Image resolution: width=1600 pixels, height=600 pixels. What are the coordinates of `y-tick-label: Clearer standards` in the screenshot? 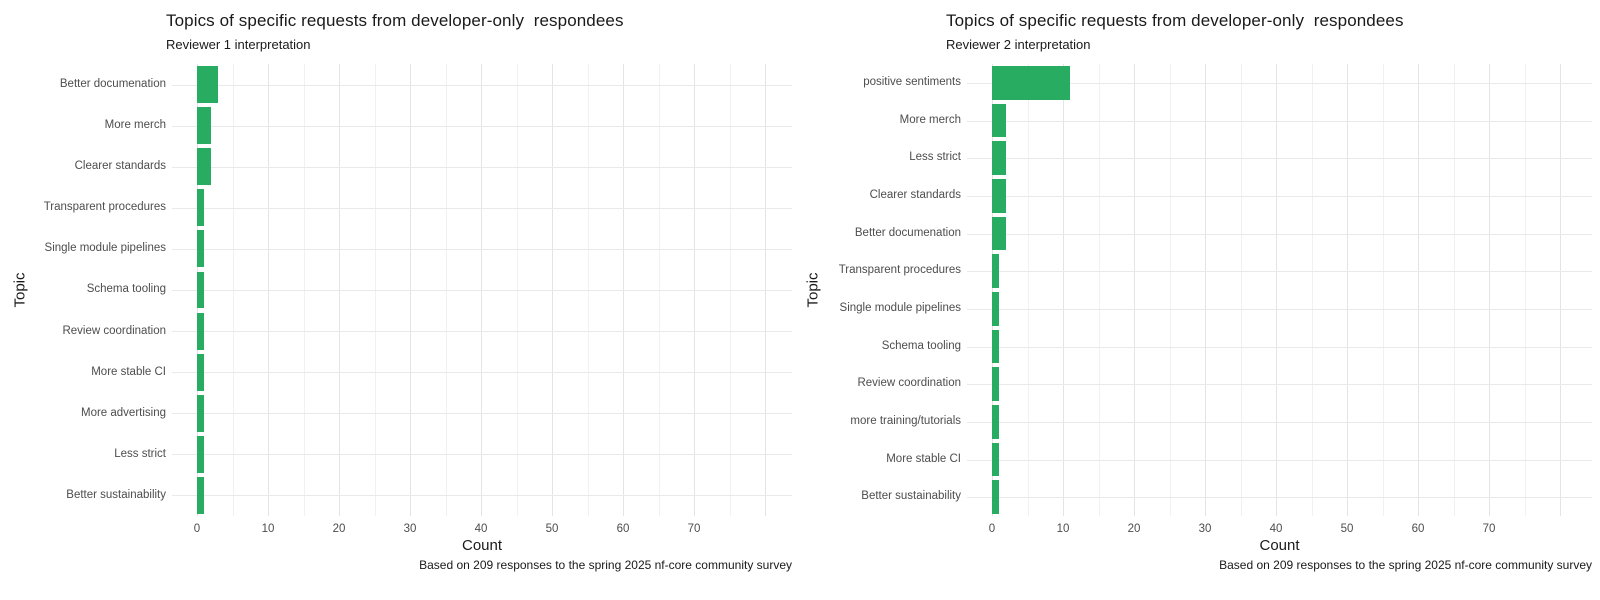 It's located at (915, 195).